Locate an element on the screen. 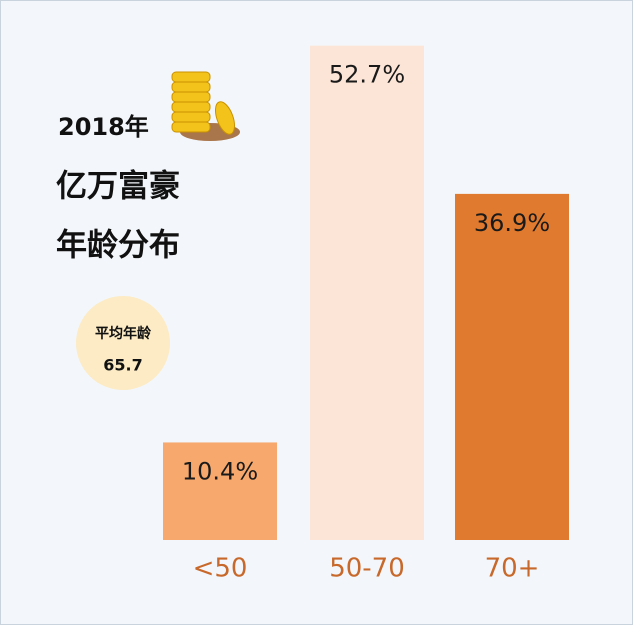  title-line: 亿万富豪 is located at coordinates (118, 187).